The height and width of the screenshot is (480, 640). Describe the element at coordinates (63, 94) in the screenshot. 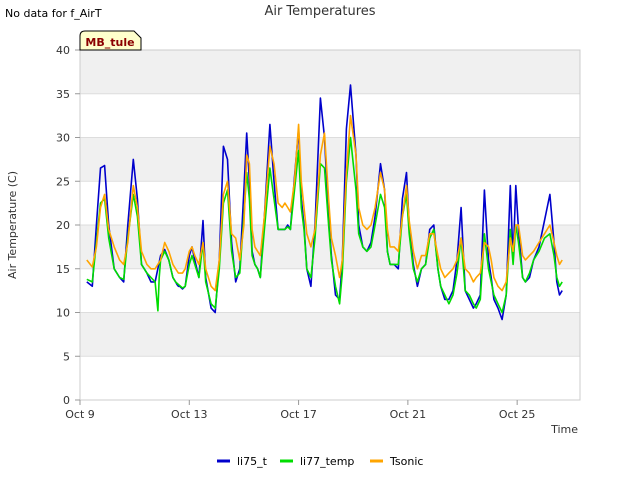

I see `y-tick-label: 35` at that location.